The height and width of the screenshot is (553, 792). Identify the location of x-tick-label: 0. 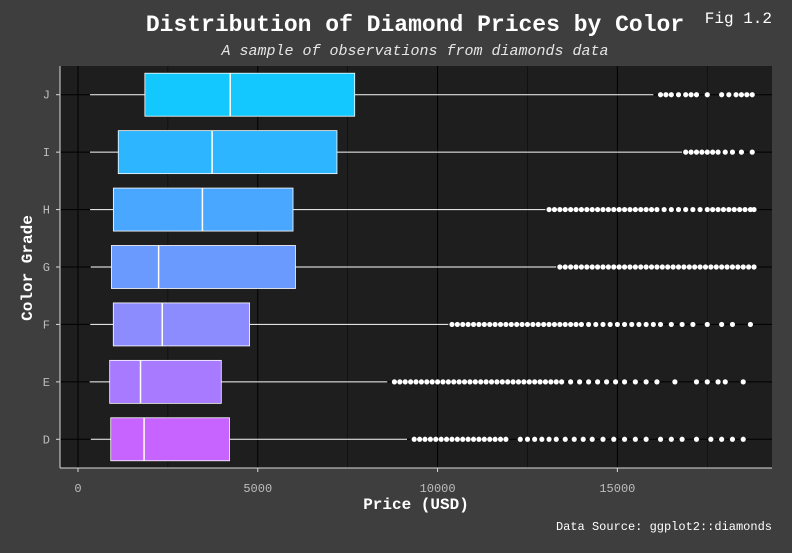
(77, 489).